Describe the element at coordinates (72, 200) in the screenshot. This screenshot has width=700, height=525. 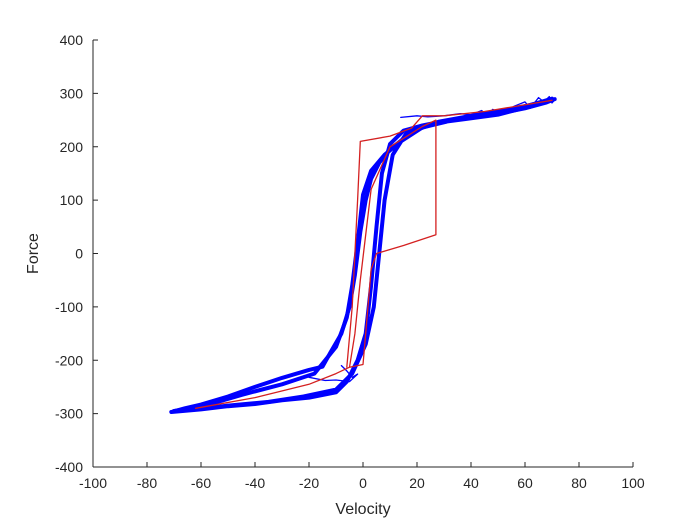
I see `y-tick-label: 100` at that location.